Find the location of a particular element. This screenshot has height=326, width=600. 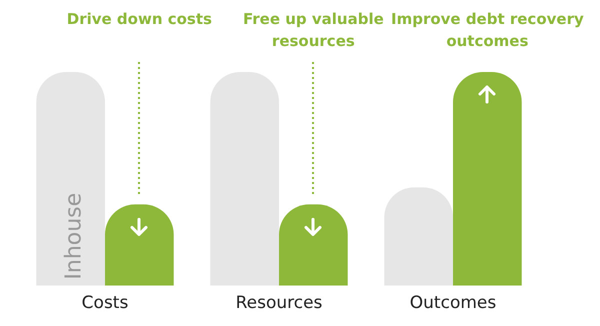

x-tick-label: Resources is located at coordinates (279, 303).